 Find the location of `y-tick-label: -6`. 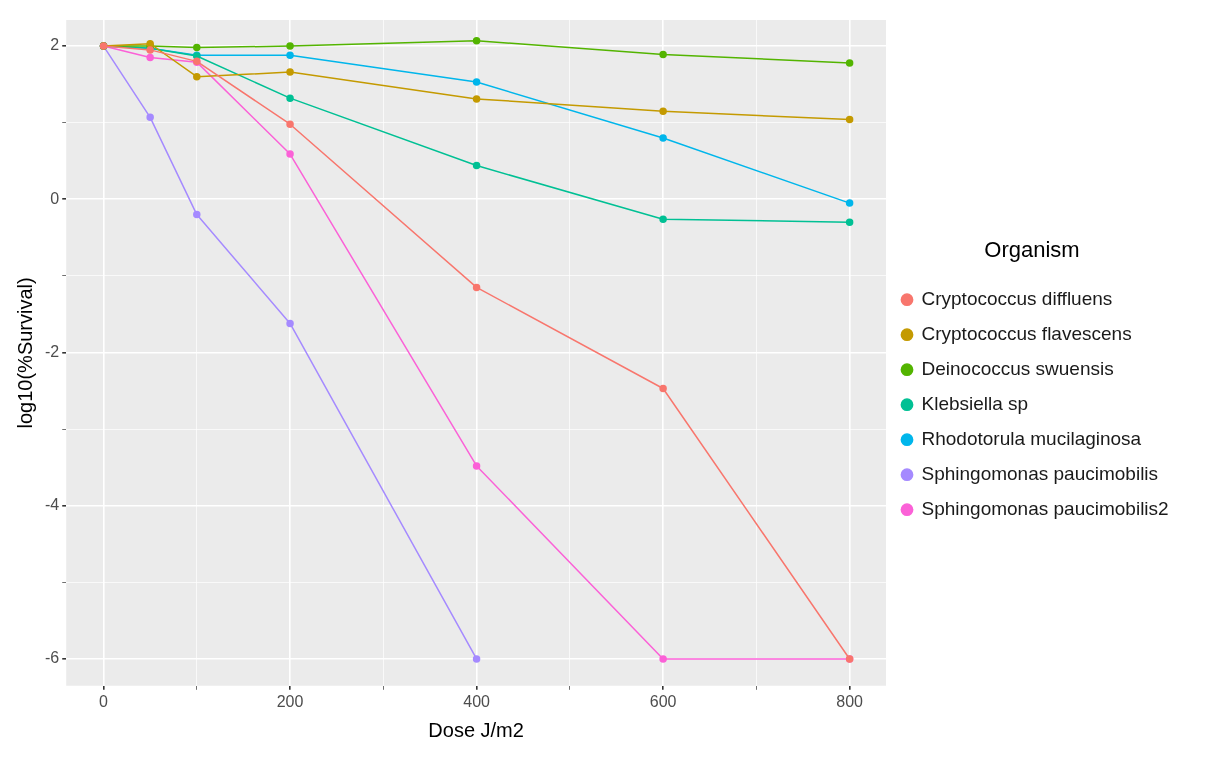

y-tick-label: -6 is located at coordinates (52, 658).